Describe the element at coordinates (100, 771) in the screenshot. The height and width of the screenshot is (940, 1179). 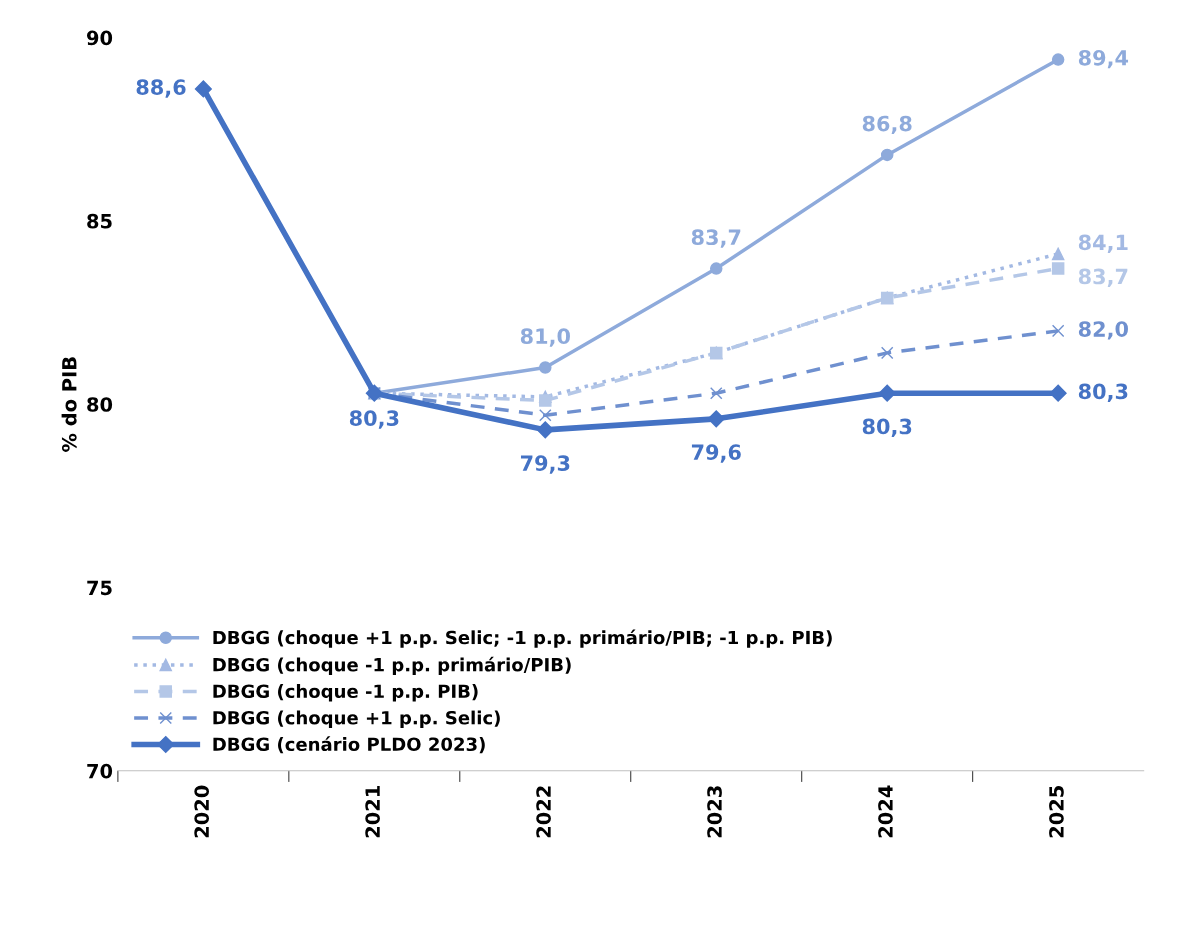
I see `y-tick-label: 70` at that location.